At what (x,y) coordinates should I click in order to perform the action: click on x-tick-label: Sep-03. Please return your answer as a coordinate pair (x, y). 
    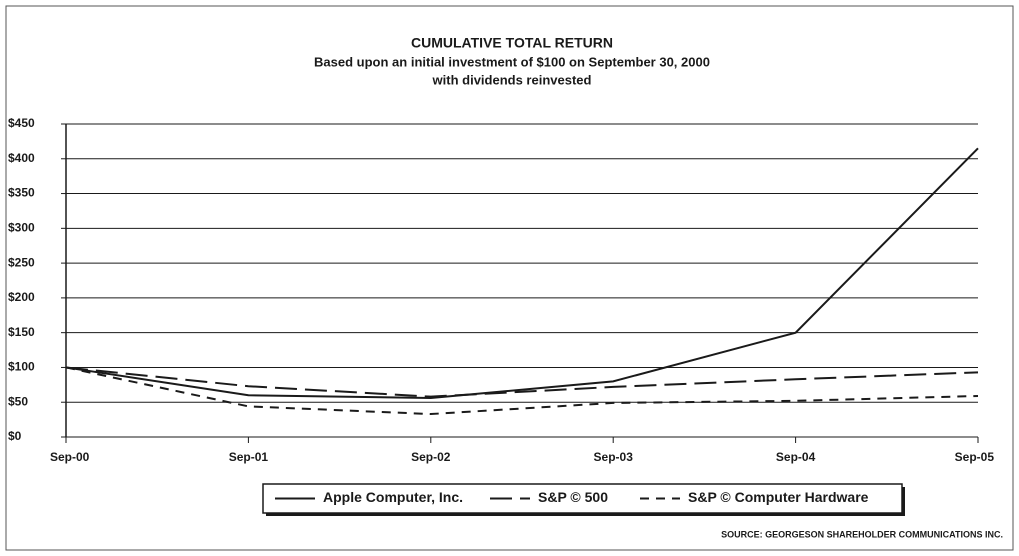
    Looking at the image, I should click on (614, 457).